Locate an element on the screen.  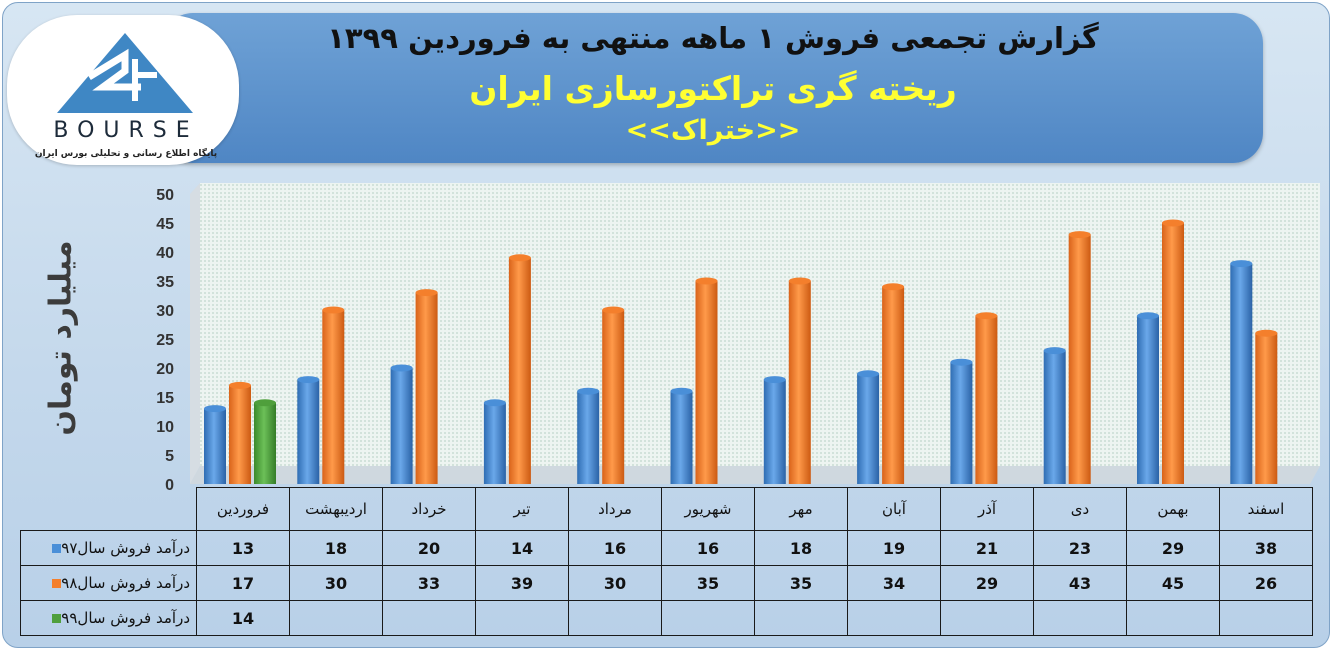
y-tick-label: 45 is located at coordinates (165, 224).